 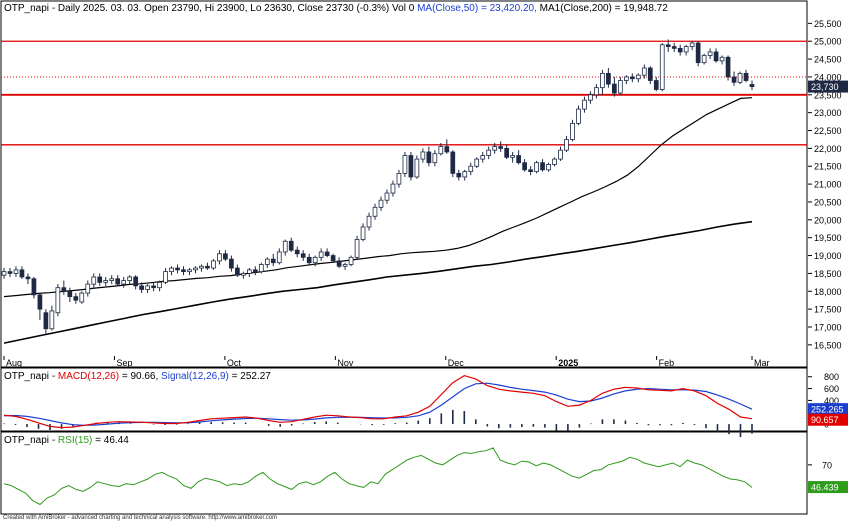 I want to click on x-tick-label: Sep, so click(x=124, y=363).